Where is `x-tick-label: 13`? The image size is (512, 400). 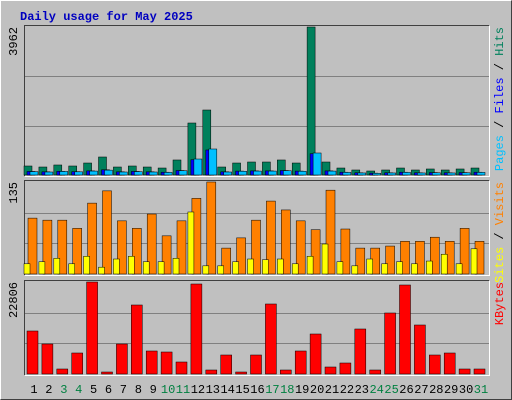 x-tick-label: 13 is located at coordinates (213, 390).